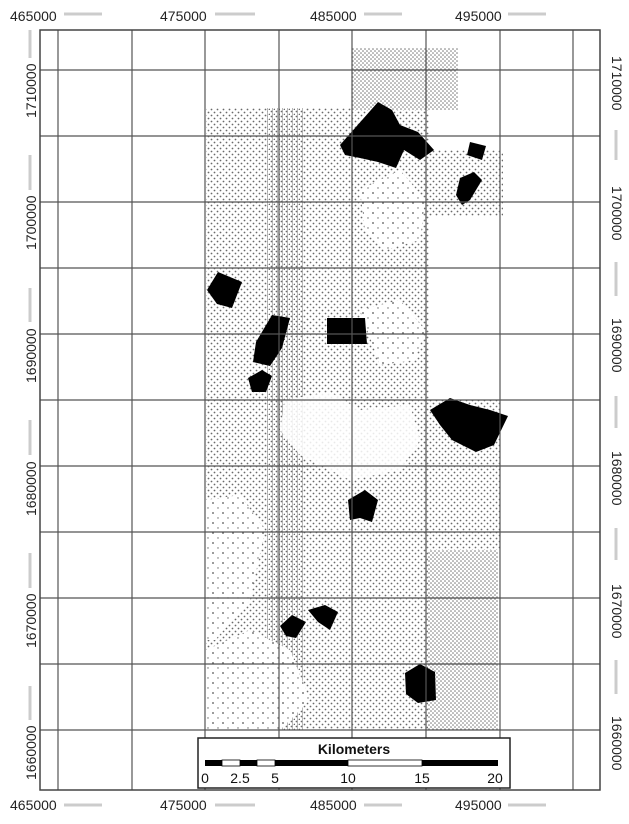 Image resolution: width=629 pixels, height=824 pixels. Describe the element at coordinates (617, 345) in the screenshot. I see `right-axis-label: 1690000` at that location.